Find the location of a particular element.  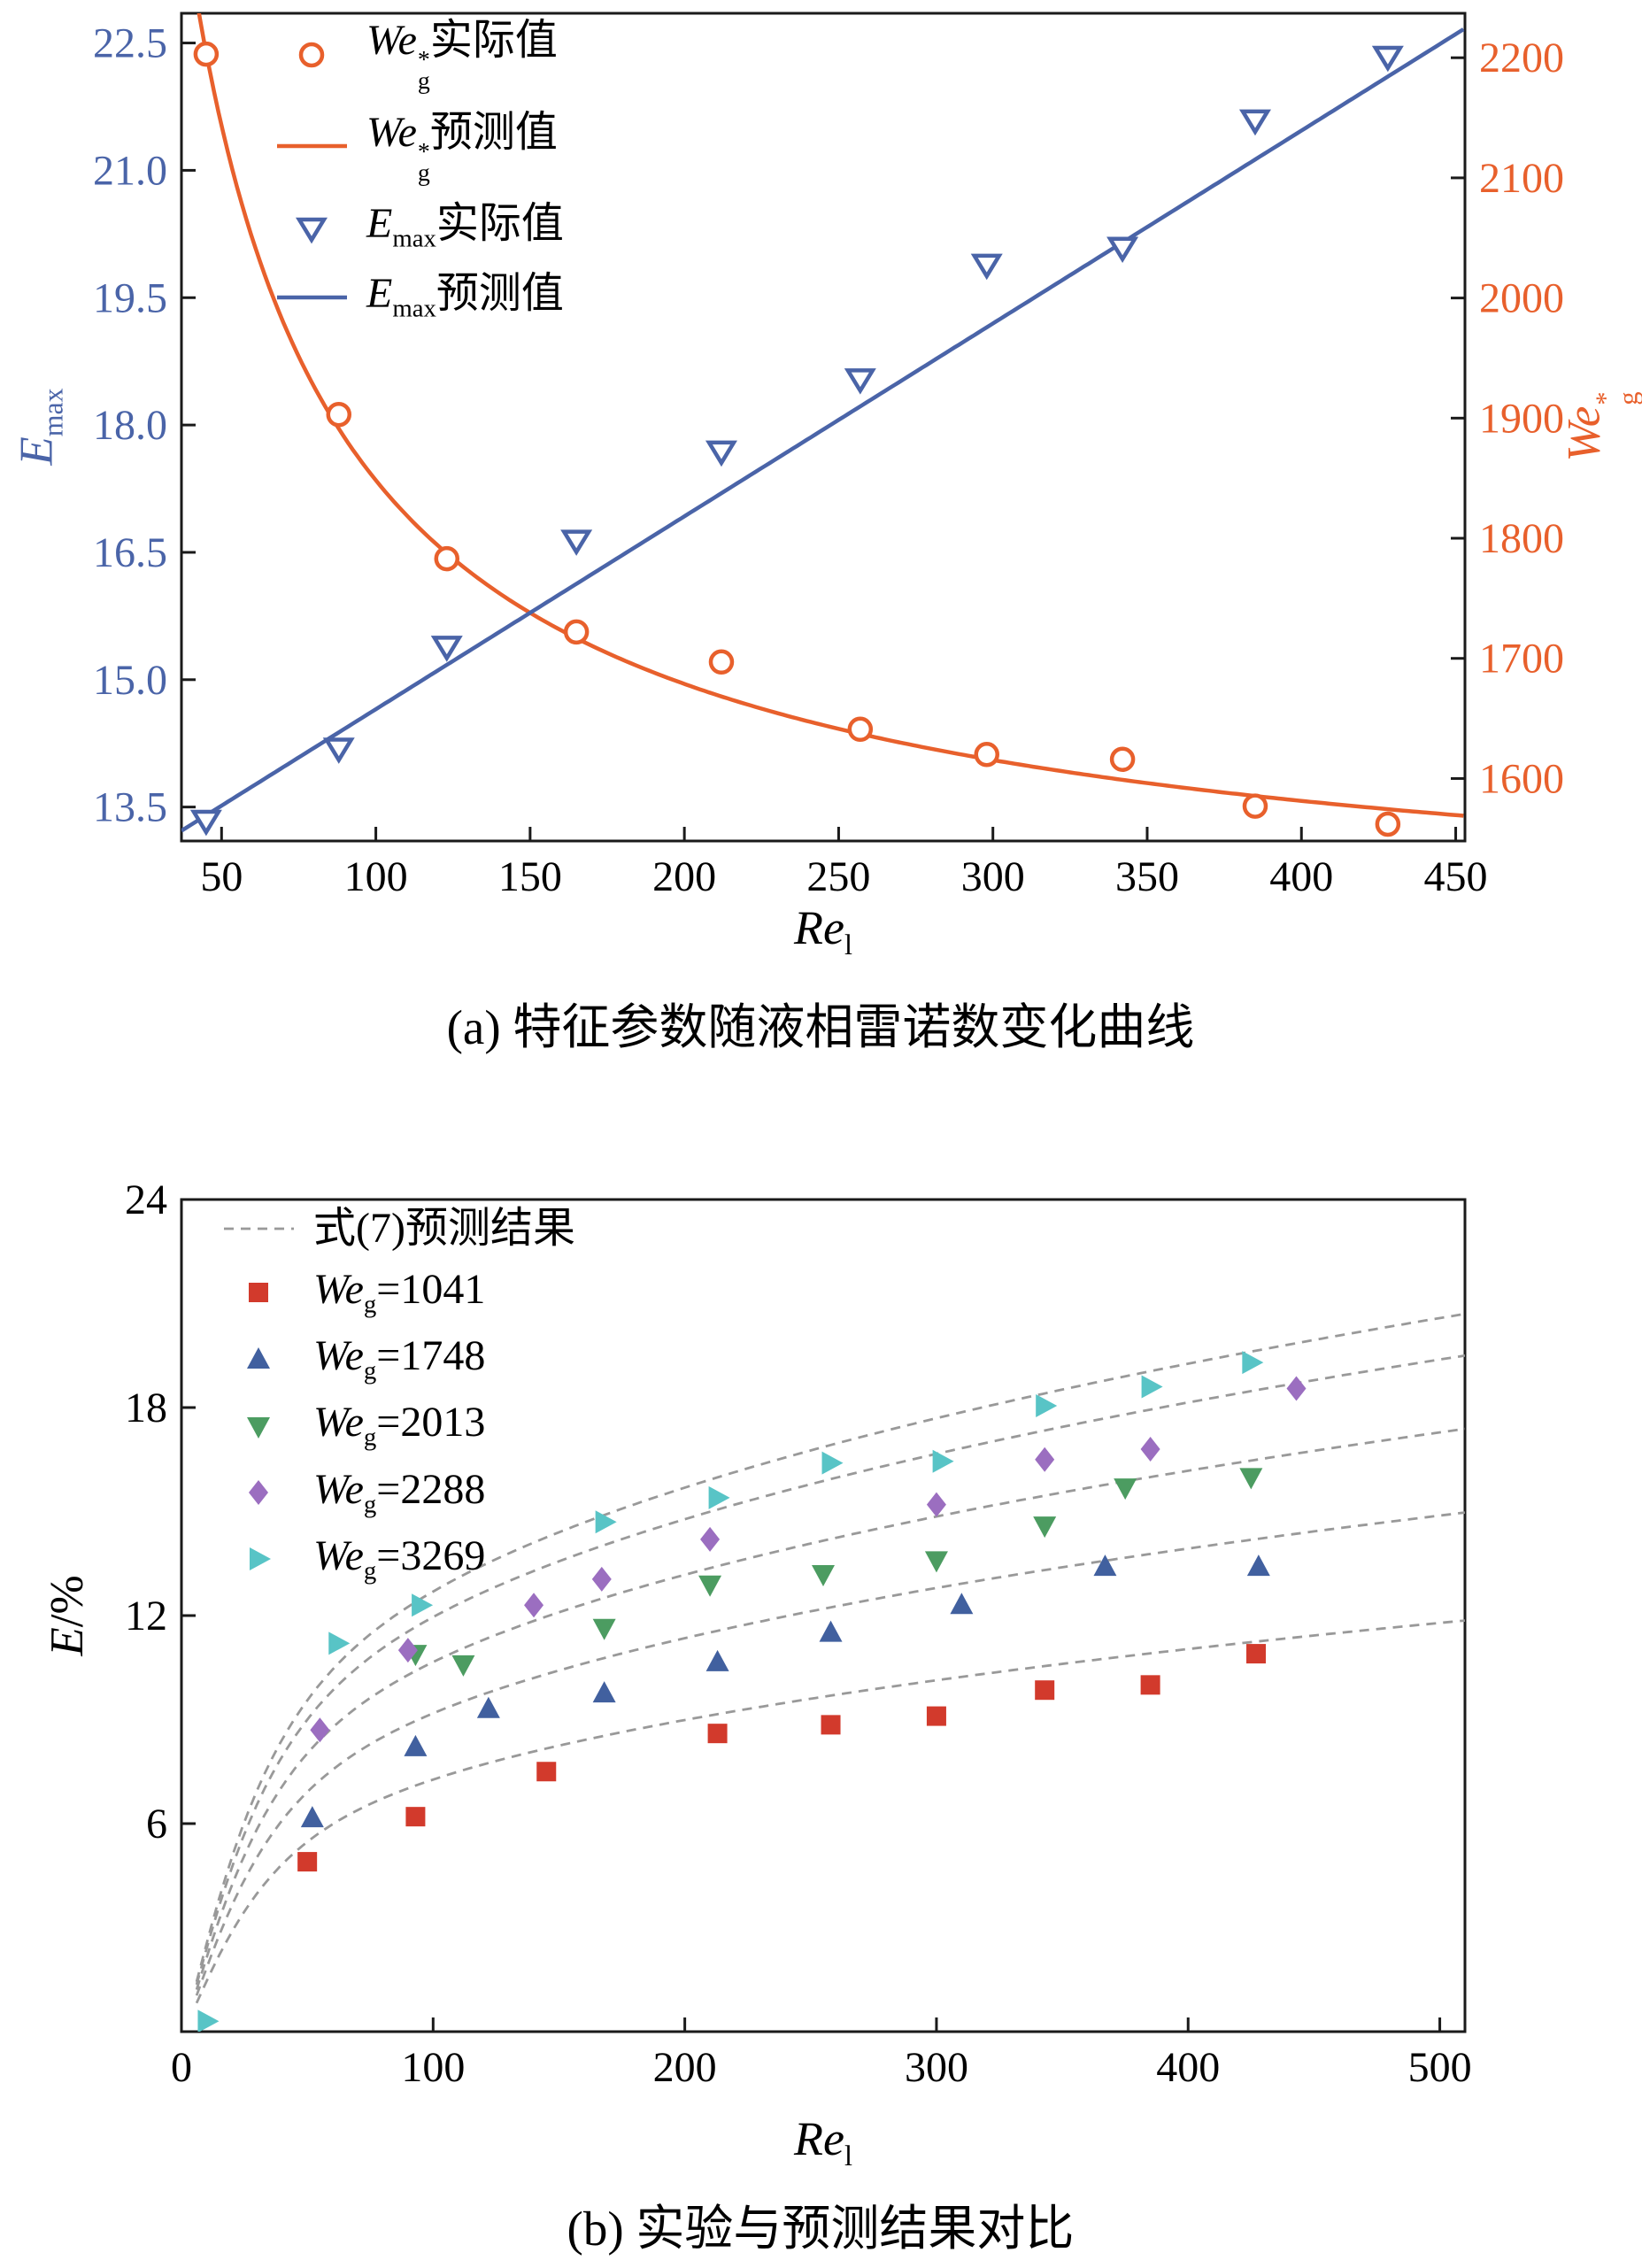

legend-item: Weg=1748 is located at coordinates (396, 1358).